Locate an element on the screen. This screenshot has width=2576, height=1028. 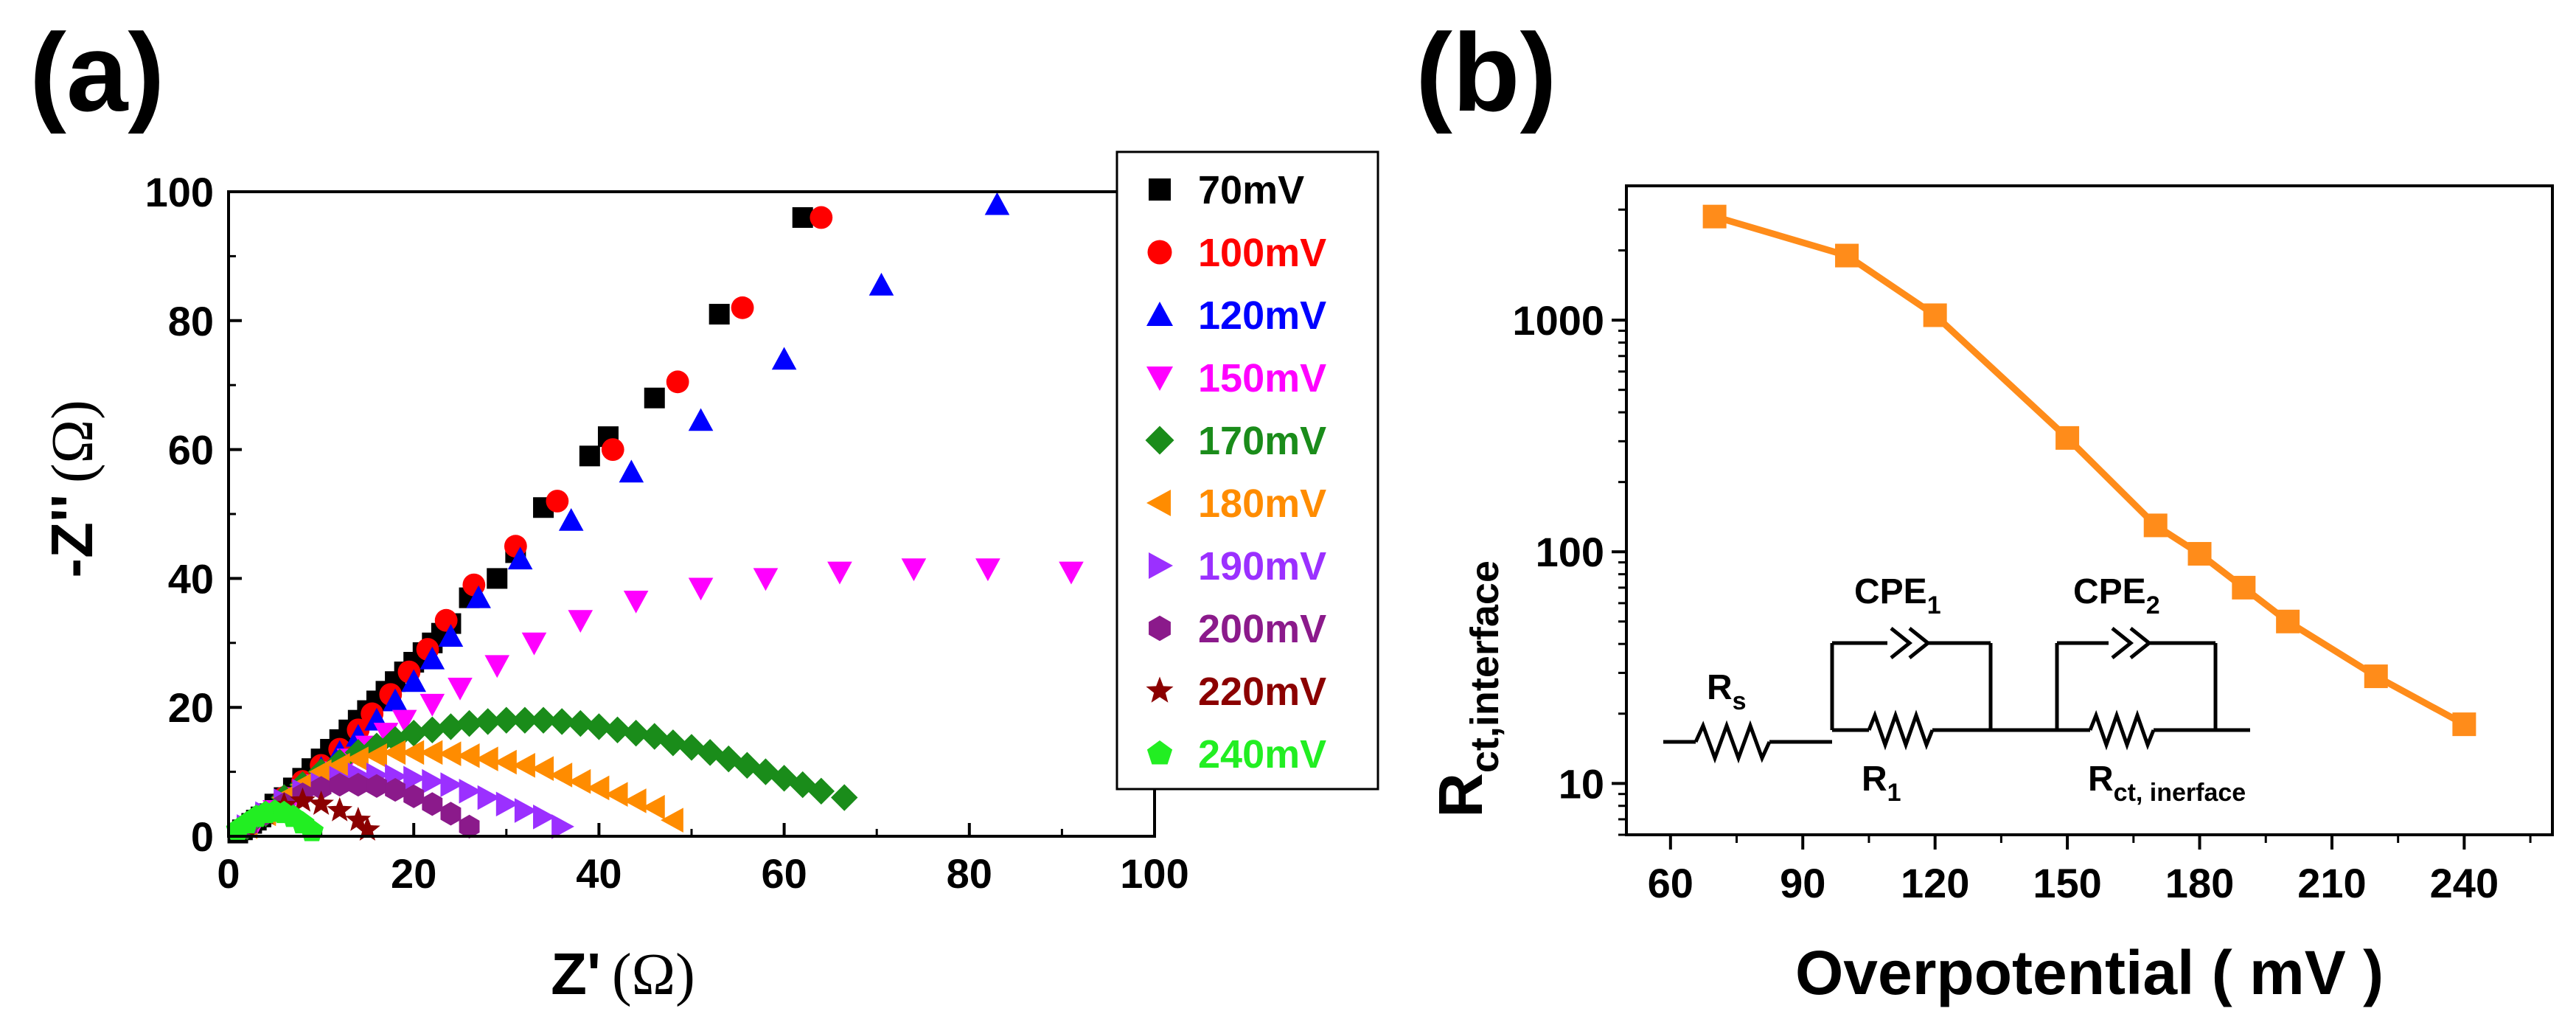
circuit-cpe1-sub: 1 is located at coordinates (1934, 605).